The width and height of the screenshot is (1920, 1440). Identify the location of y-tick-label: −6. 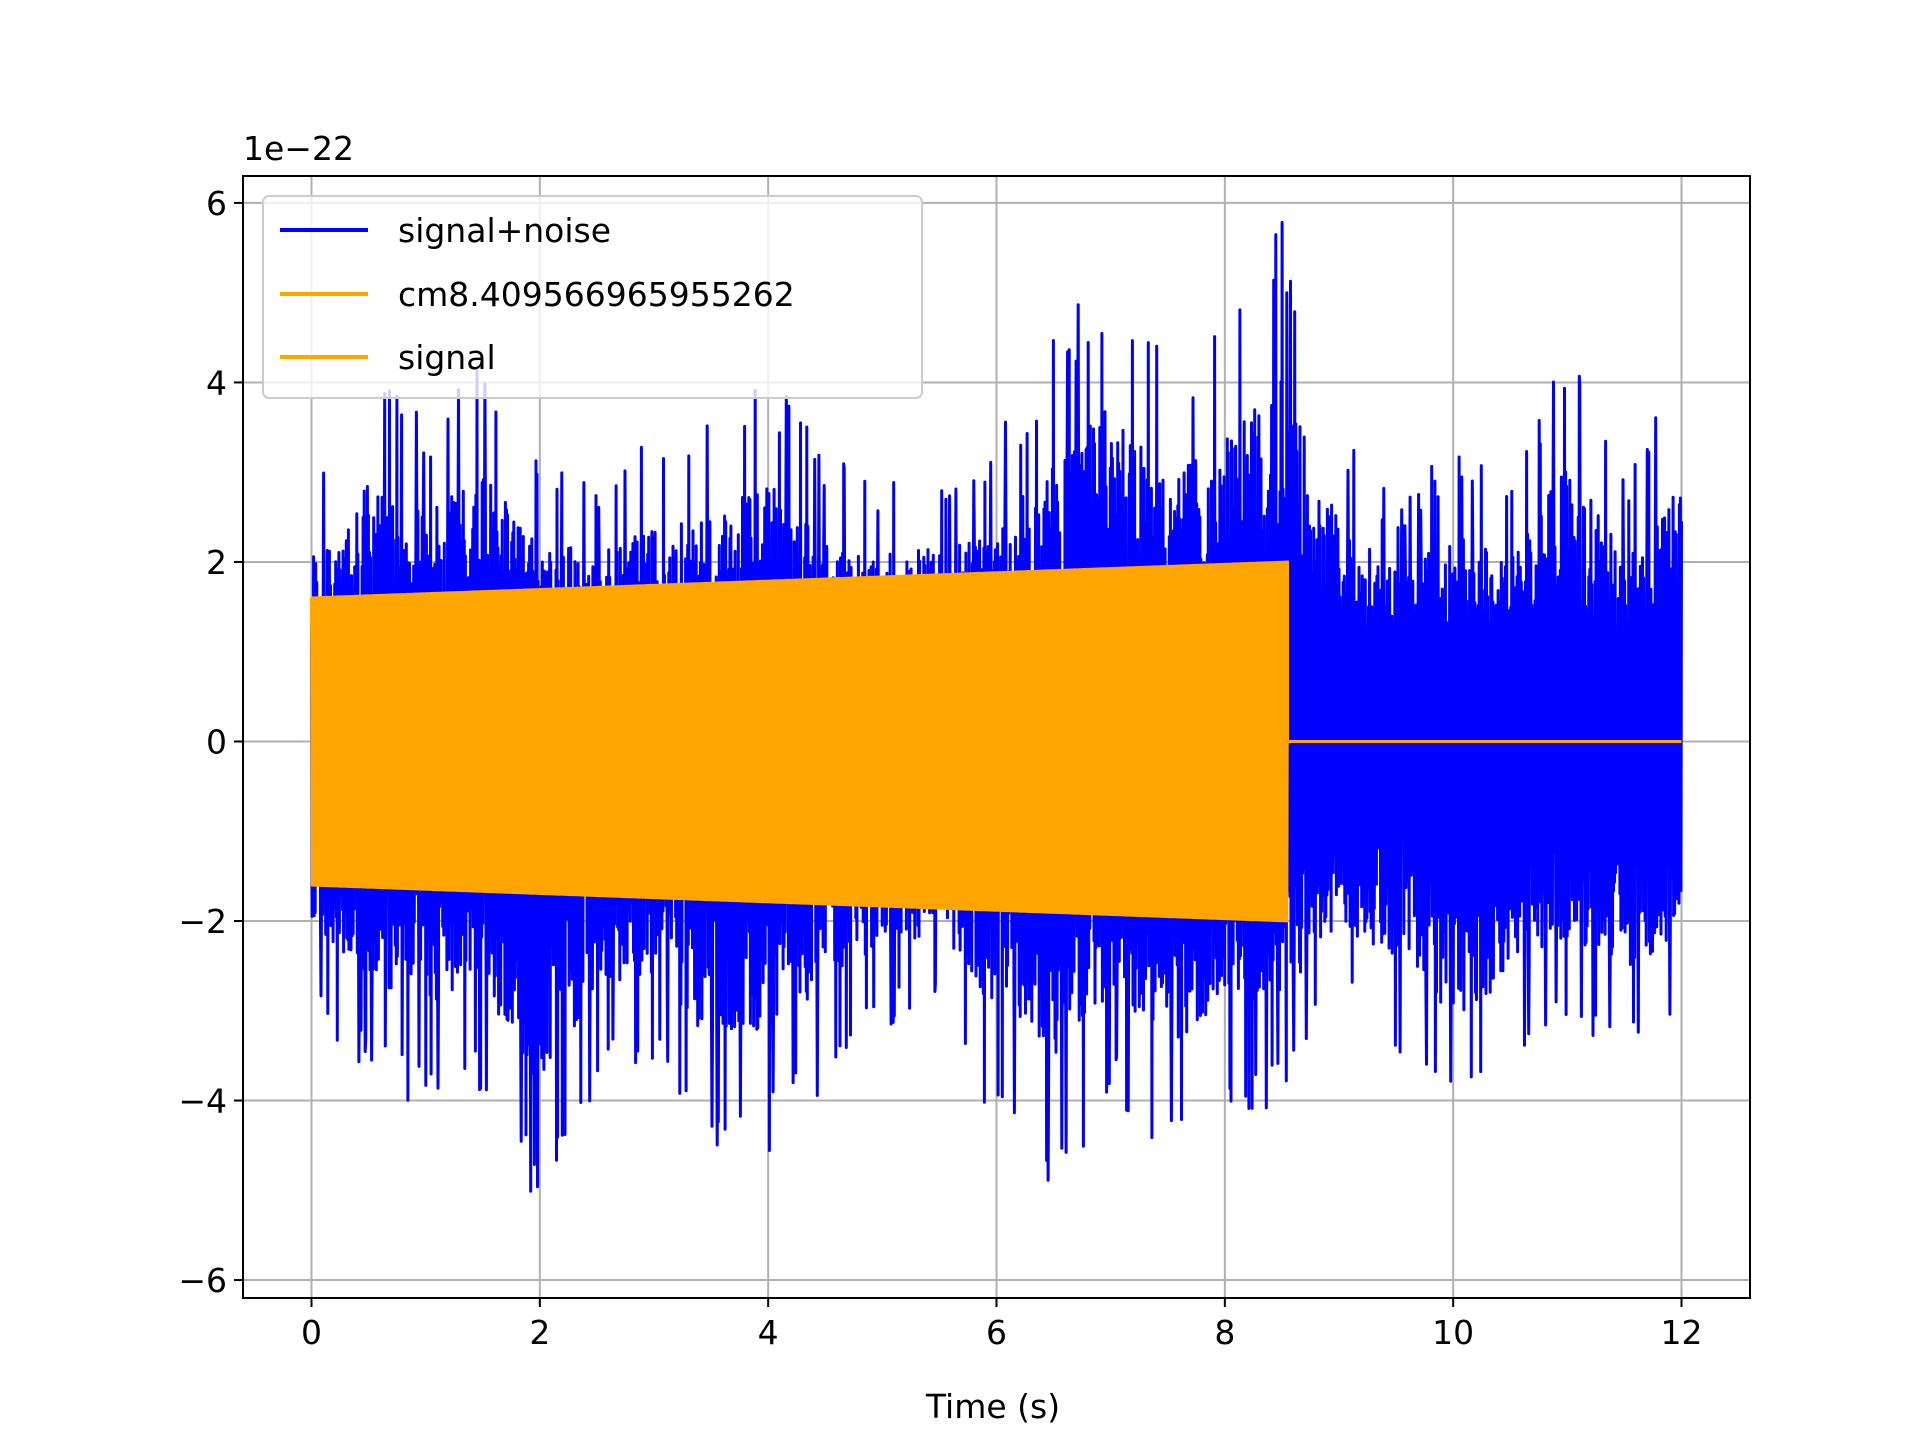
(202, 1280).